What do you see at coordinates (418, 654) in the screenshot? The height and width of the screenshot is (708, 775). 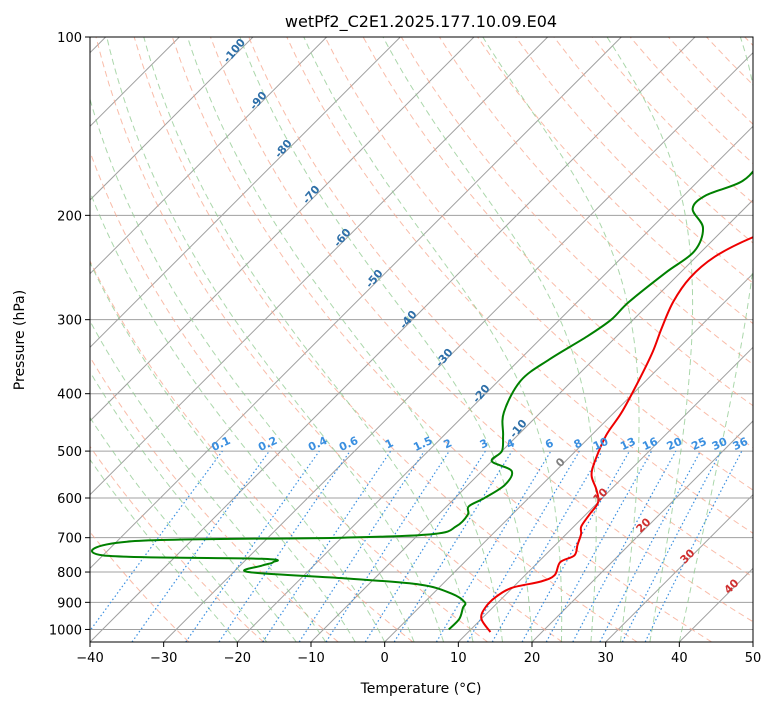 I see `x-axis-ticks: −40 −30 −20 −10 0 10 20 30 40 50` at bounding box center [418, 654].